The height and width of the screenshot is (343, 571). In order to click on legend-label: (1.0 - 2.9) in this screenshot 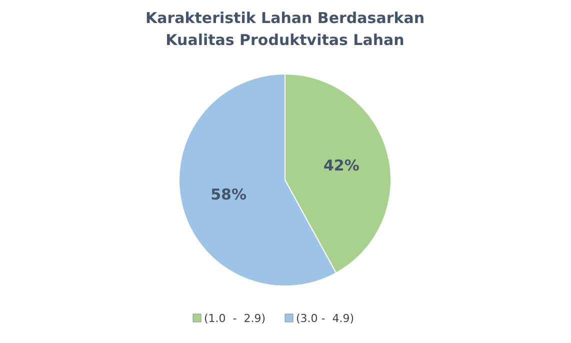, I will do `click(235, 318)`.